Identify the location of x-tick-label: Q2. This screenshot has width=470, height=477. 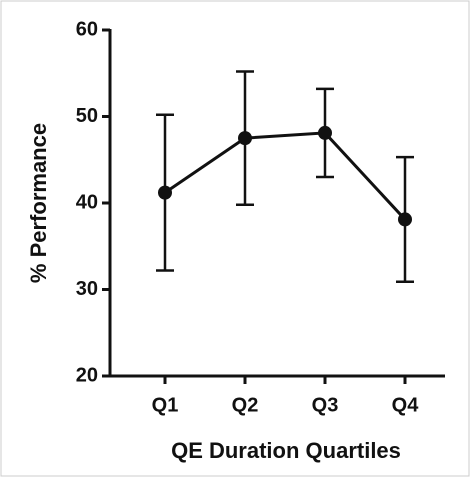
(245, 405).